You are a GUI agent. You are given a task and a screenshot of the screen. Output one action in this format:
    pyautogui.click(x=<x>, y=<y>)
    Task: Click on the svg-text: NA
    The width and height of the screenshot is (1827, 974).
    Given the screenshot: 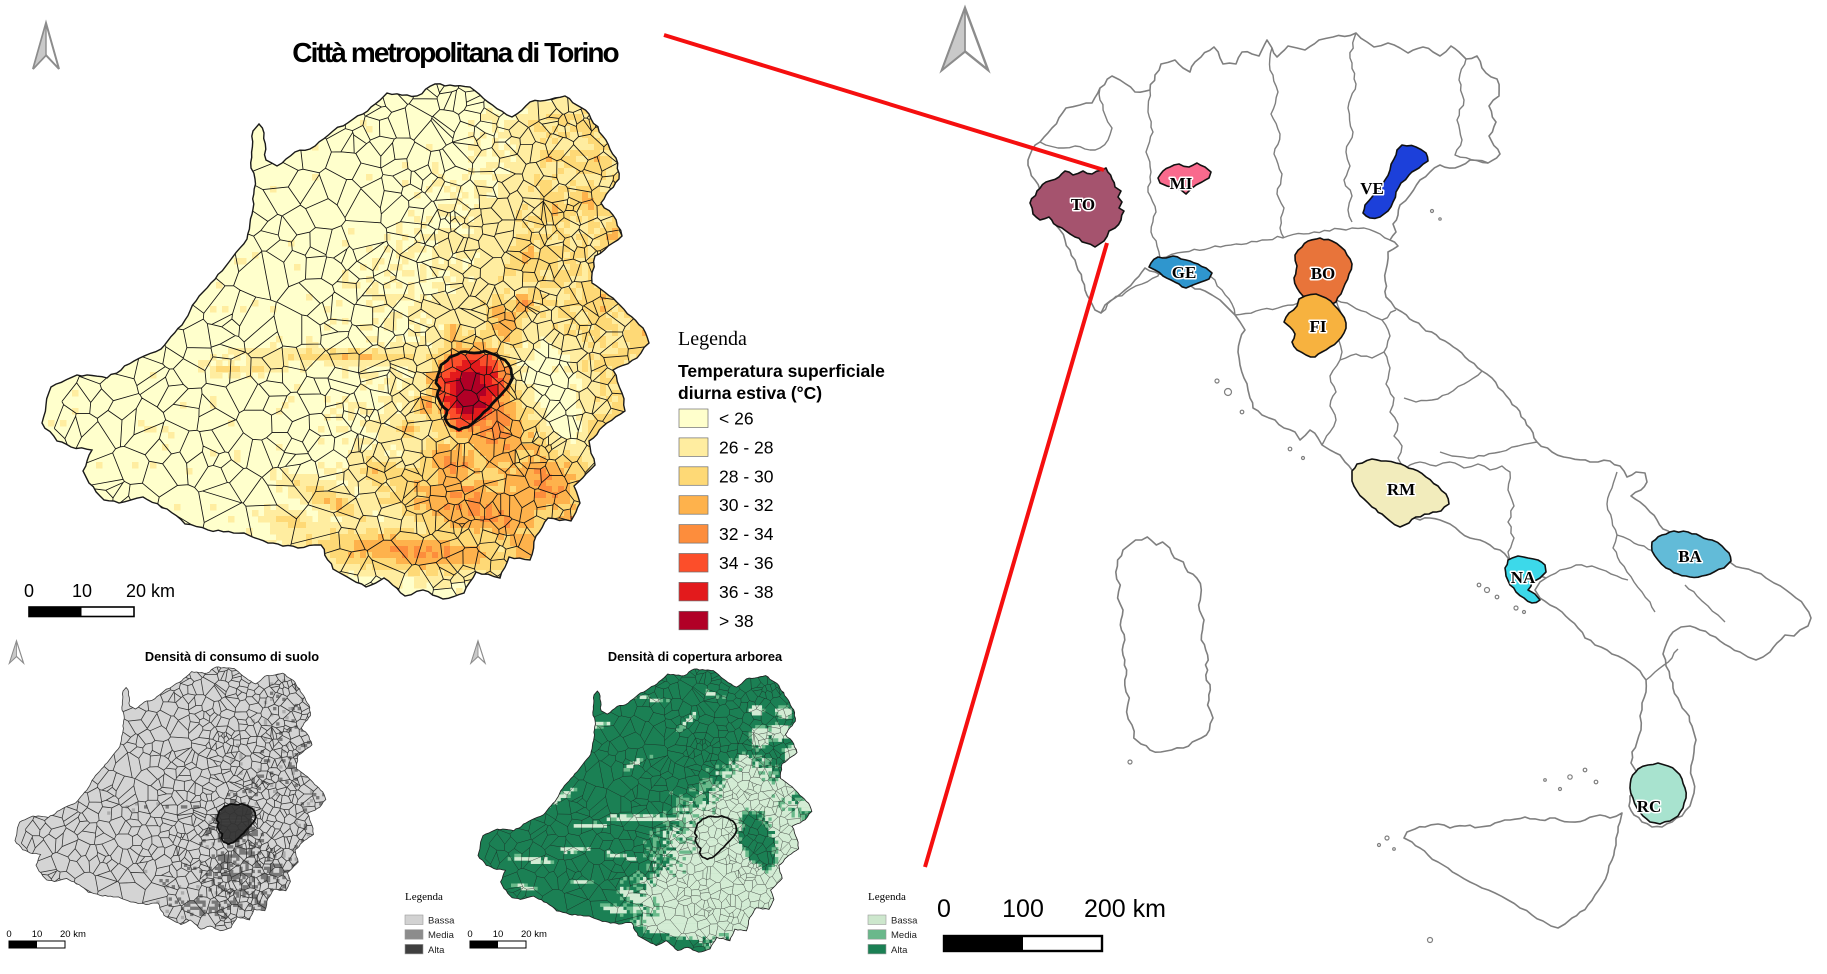 What is the action you would take?
    pyautogui.click(x=1523, y=577)
    